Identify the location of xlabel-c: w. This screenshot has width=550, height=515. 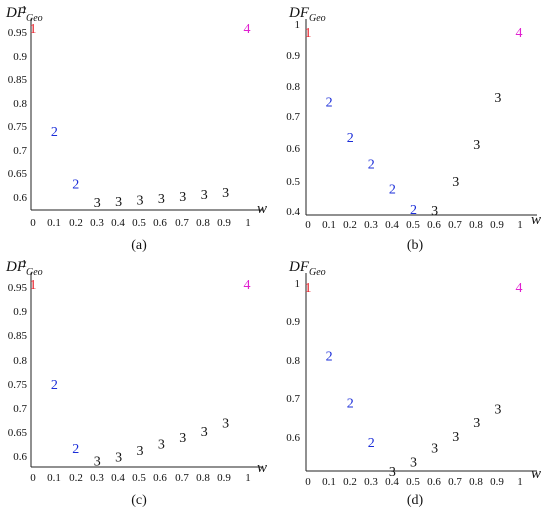
(262, 468).